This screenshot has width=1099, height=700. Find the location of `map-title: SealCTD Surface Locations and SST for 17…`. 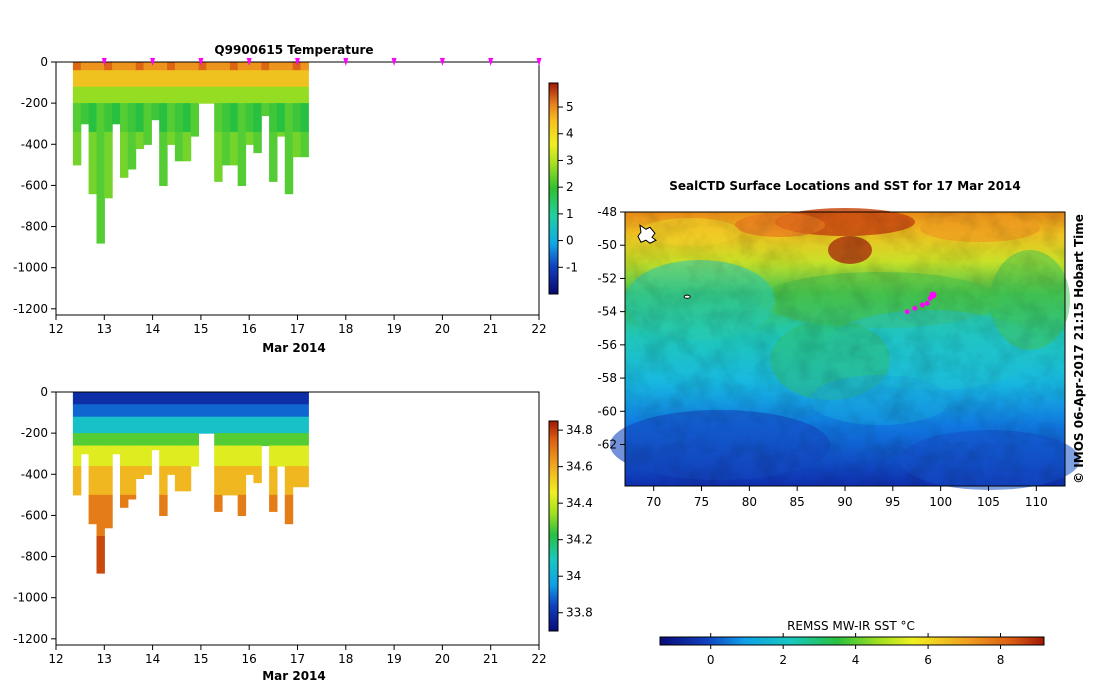

map-title: SealCTD Surface Locations and SST for 17… is located at coordinates (845, 186).